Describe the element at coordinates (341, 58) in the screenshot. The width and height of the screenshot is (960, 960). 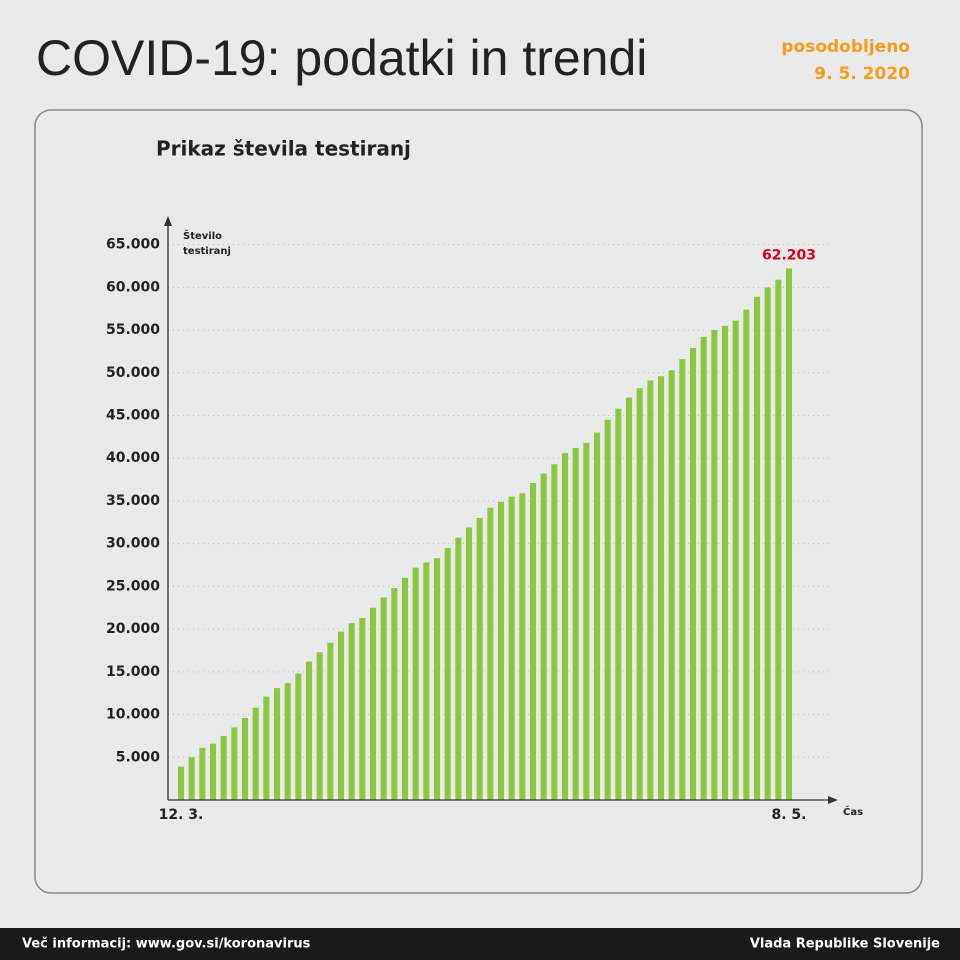
I see `page-title: COVID-19: podatki in trendi` at that location.